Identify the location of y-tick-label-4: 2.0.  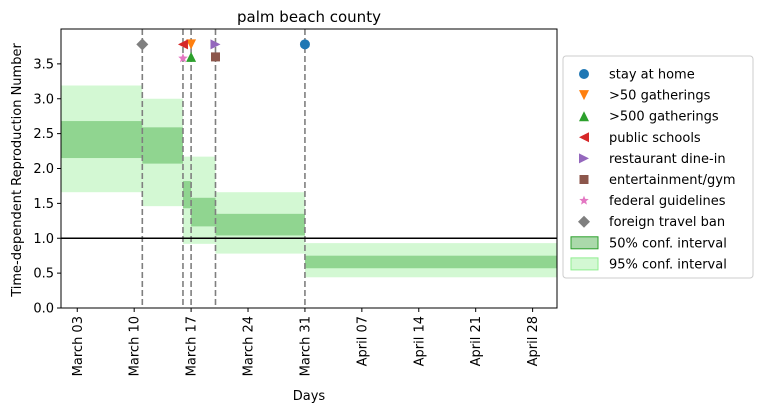
(43, 169).